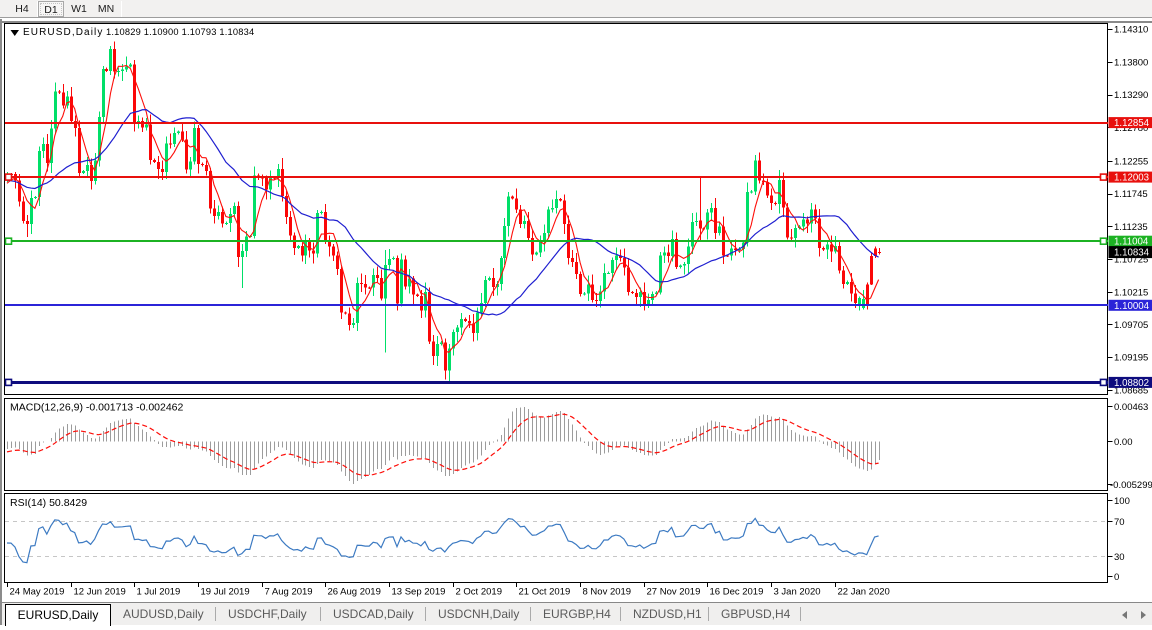 The height and width of the screenshot is (630, 1152). I want to click on svg-text: 1.12255, so click(1131, 162).